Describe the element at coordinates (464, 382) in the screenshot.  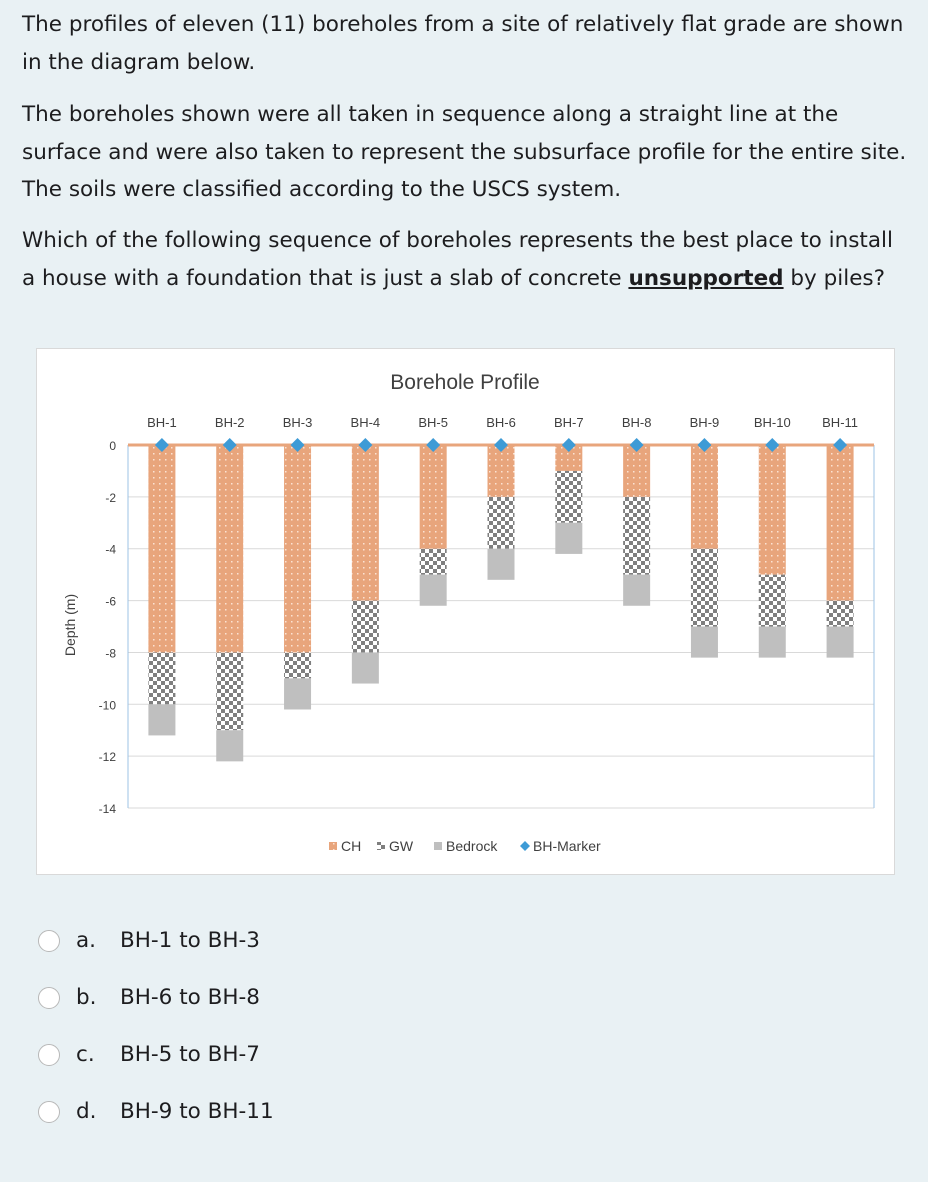
I see `chart-title: Borehole Profile` at that location.